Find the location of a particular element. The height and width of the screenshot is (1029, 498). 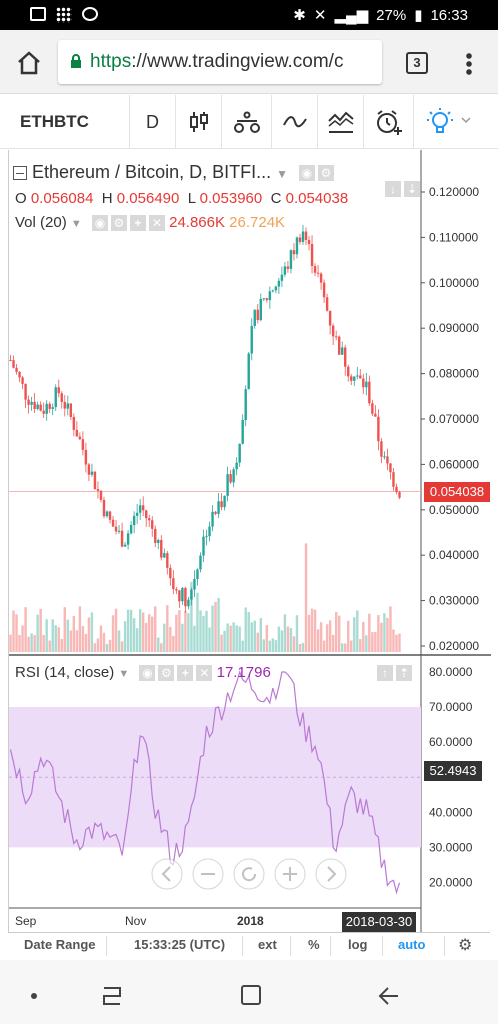

symbol-selector: ETHBTC is located at coordinates (65, 122).